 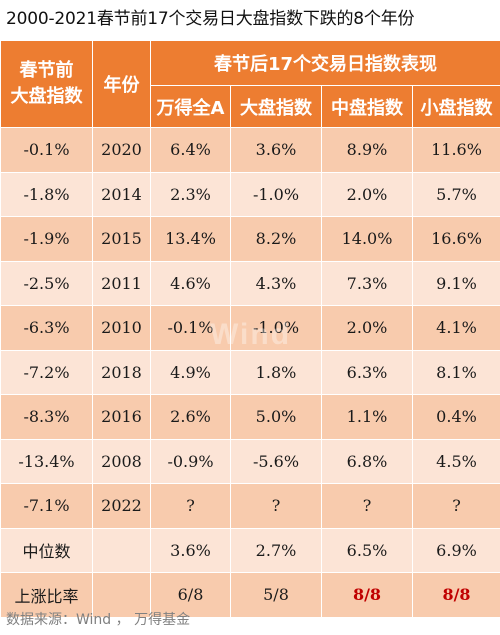 What do you see at coordinates (121, 417) in the screenshot?
I see `cell-year: 2016` at bounding box center [121, 417].